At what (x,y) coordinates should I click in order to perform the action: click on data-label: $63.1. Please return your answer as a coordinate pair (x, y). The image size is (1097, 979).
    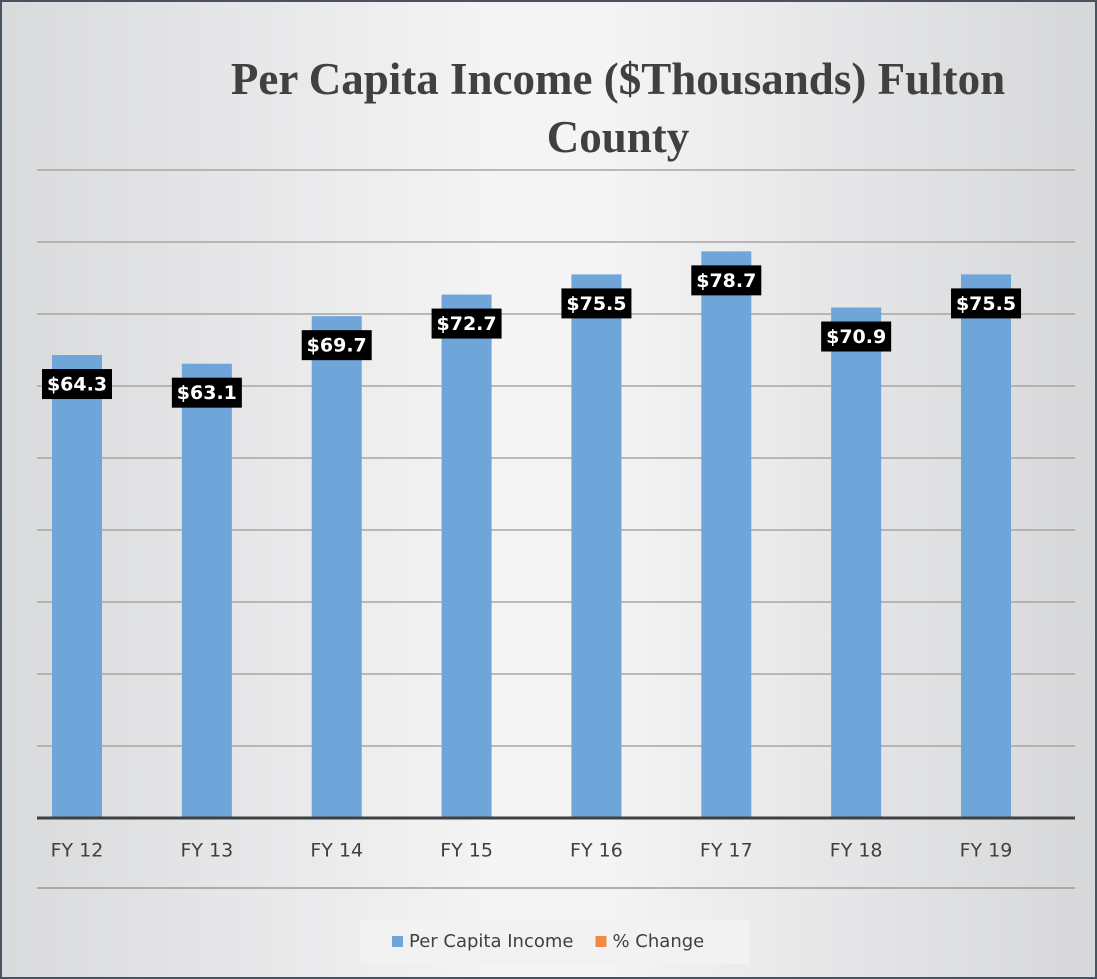
    Looking at the image, I should click on (207, 393).